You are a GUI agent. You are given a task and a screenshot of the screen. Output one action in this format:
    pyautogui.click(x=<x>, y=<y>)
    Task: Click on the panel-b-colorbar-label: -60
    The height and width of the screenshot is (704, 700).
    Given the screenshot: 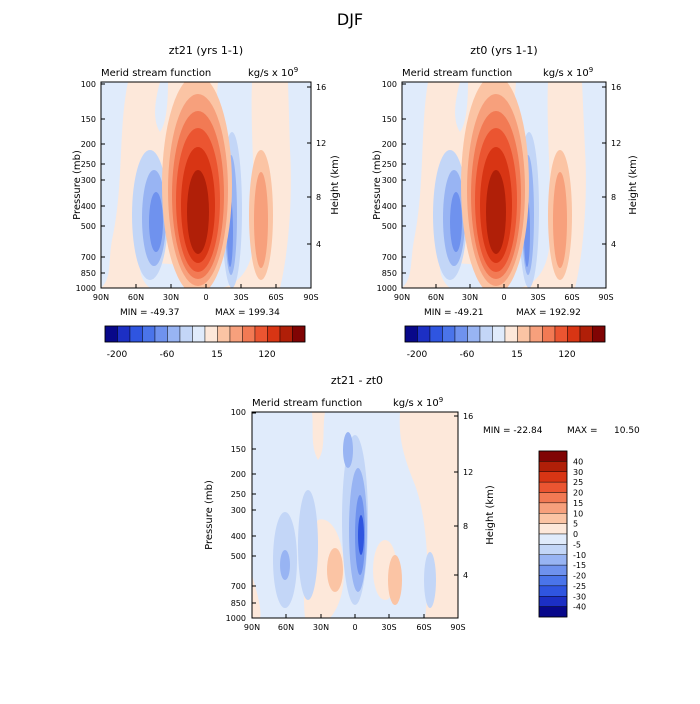 What is the action you would take?
    pyautogui.click(x=467, y=355)
    